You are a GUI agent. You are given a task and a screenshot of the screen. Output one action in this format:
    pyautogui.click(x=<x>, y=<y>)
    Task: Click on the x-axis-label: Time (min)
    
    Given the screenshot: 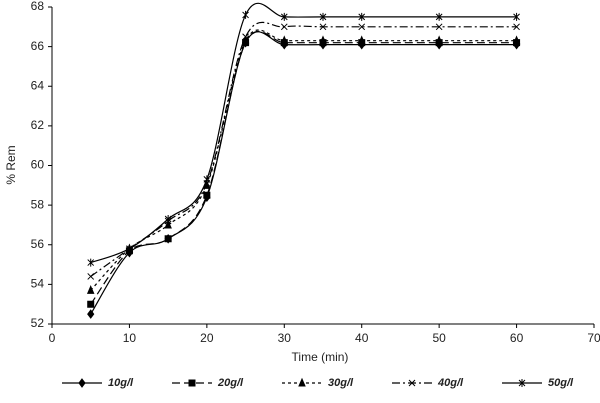 What is the action you would take?
    pyautogui.click(x=320, y=357)
    